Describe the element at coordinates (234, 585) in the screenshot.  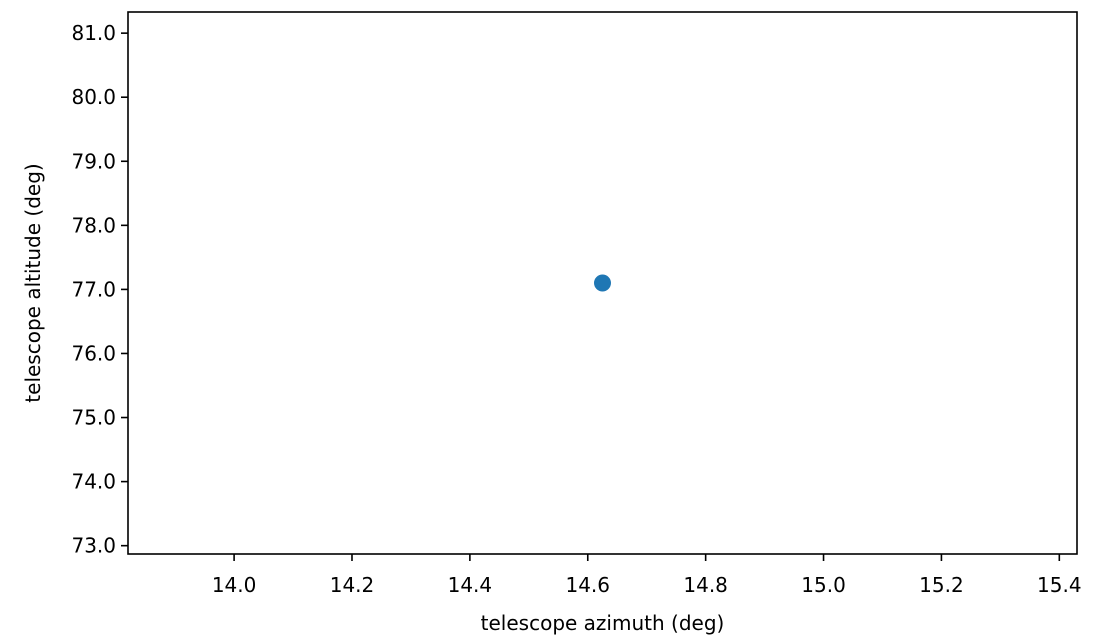
I see `x-tick-label: 14.0` at that location.